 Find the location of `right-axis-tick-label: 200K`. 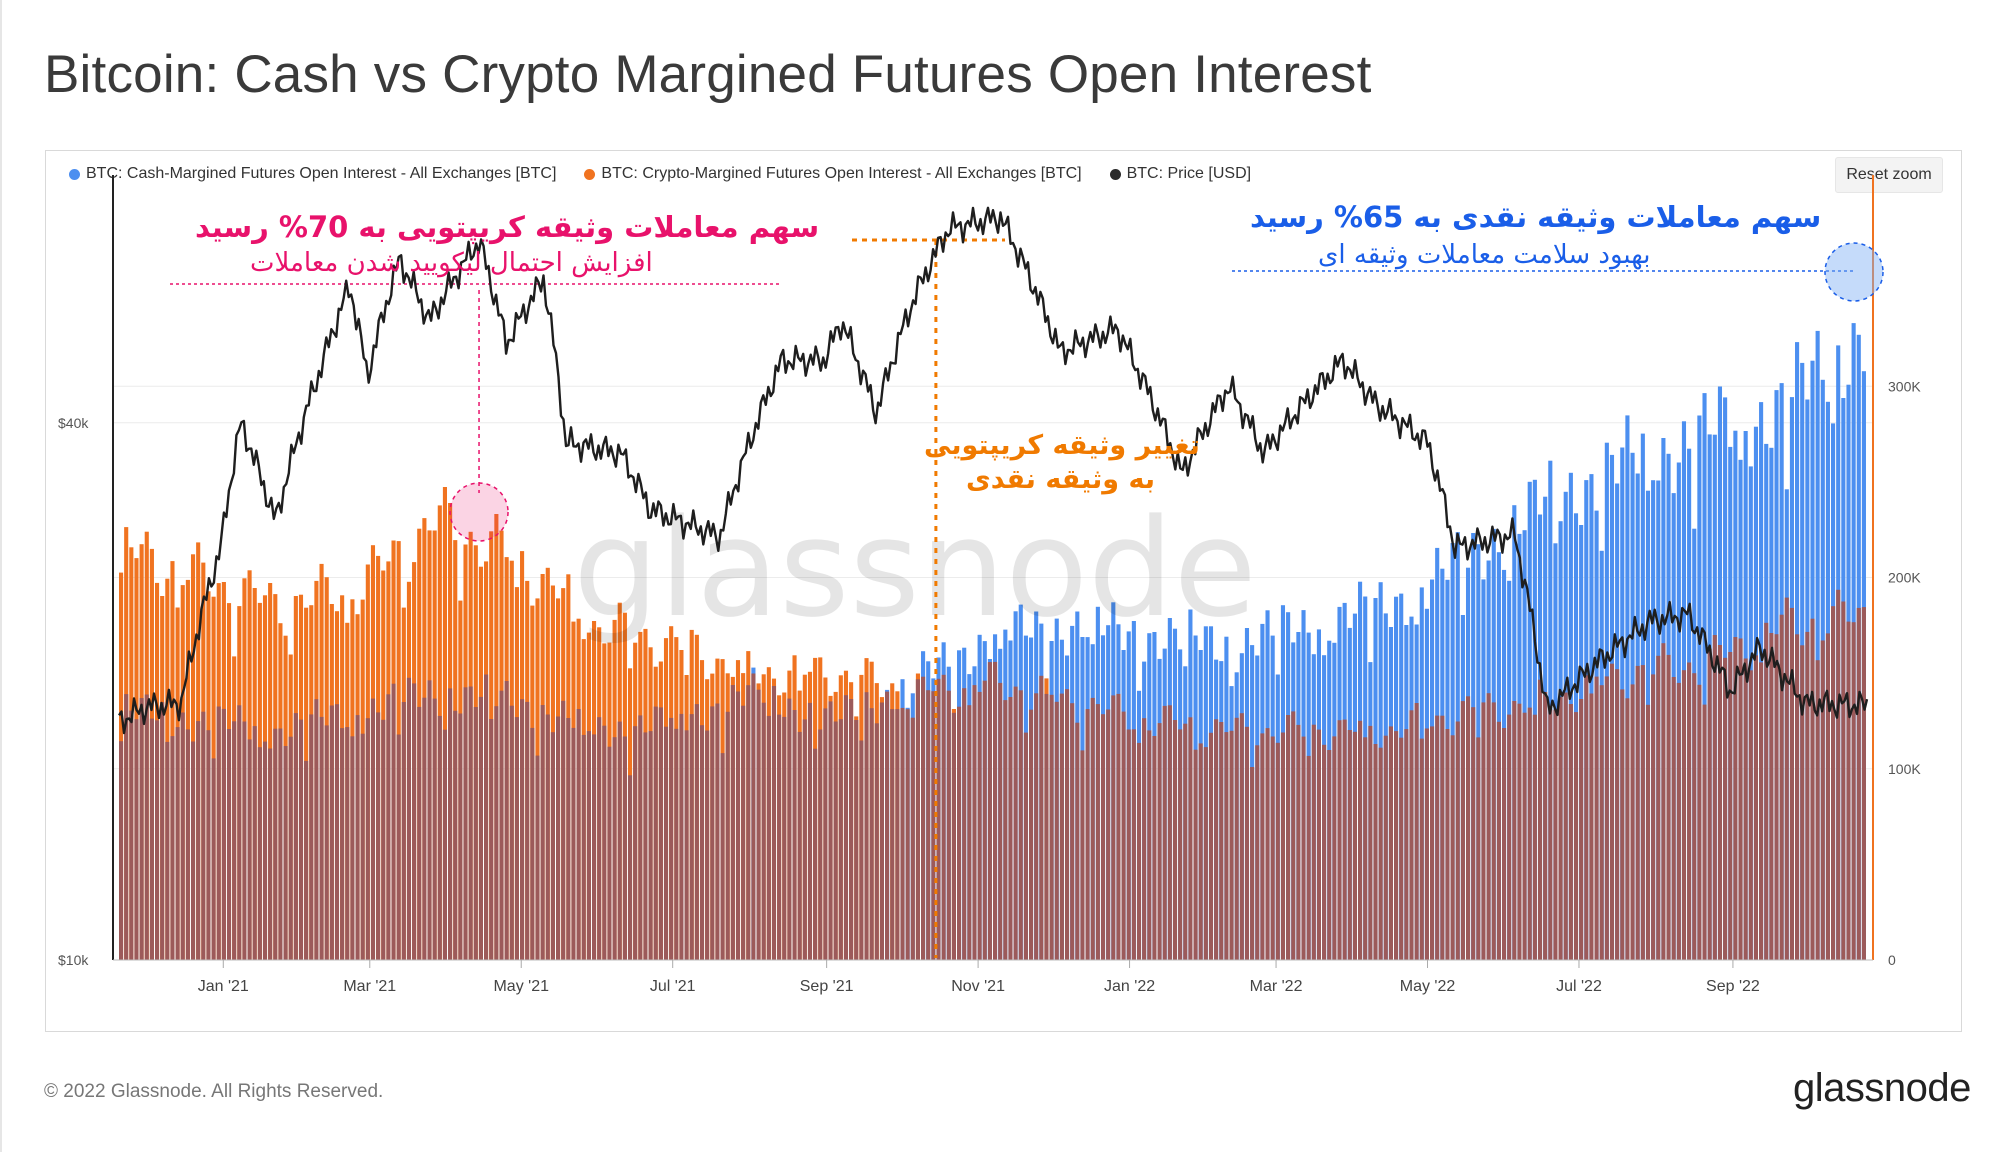

right-axis-tick-label: 200K is located at coordinates (1904, 578).